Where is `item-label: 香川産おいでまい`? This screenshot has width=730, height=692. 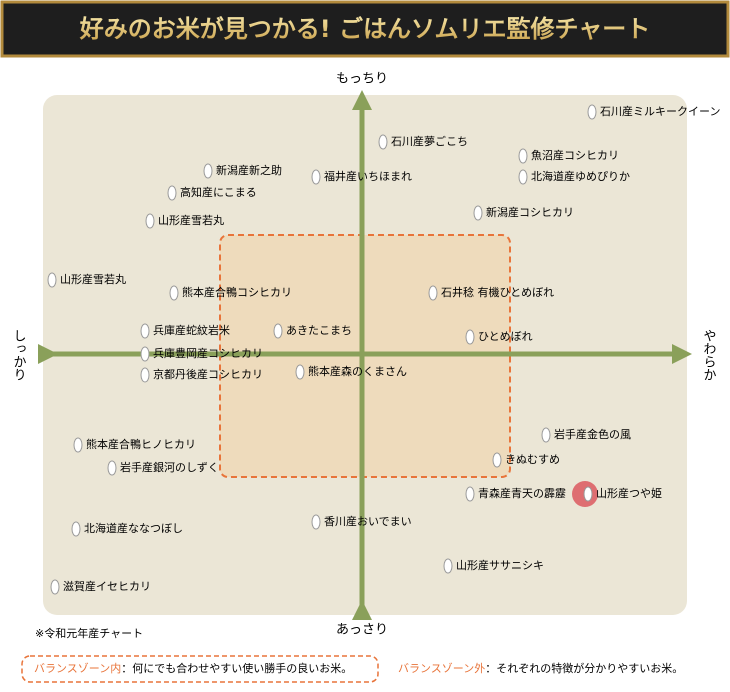
item-label: 香川産おいでまい is located at coordinates (368, 521).